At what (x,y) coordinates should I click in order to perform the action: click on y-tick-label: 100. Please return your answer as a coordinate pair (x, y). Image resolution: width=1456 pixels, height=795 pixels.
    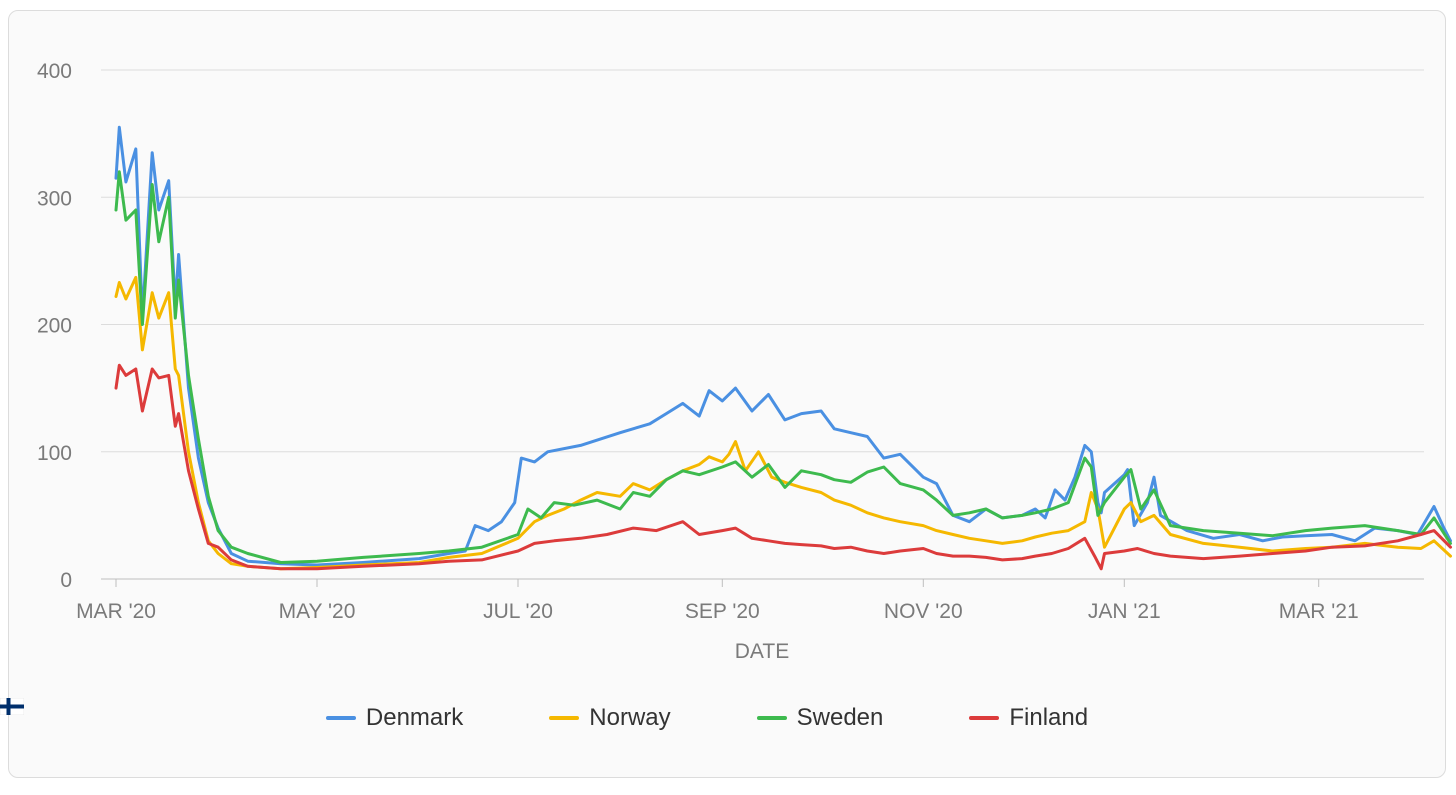
    Looking at the image, I should click on (54, 453).